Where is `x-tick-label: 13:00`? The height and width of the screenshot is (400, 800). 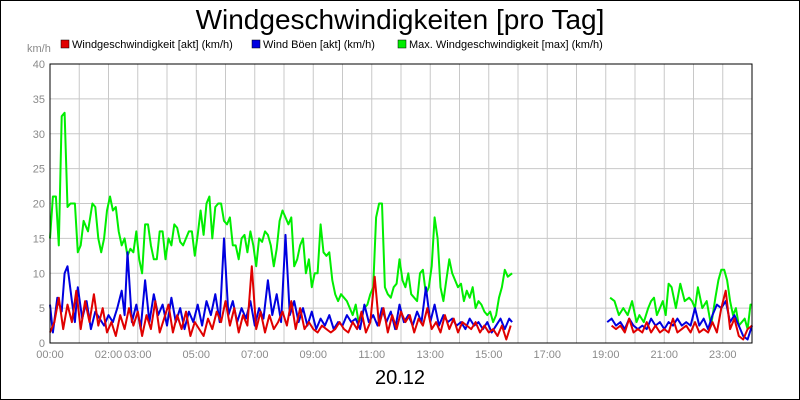 x-tick-label: 13:00 is located at coordinates (430, 355).